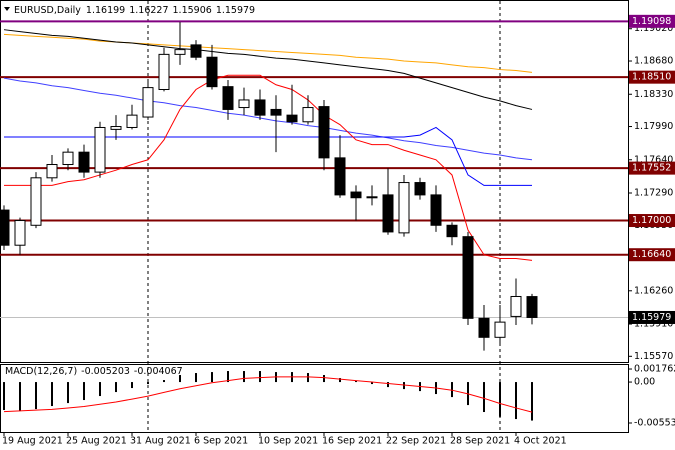 The height and width of the screenshot is (450, 675). Describe the element at coordinates (352, 441) in the screenshot. I see `x-tick-label: 16 Sep 2021` at that location.